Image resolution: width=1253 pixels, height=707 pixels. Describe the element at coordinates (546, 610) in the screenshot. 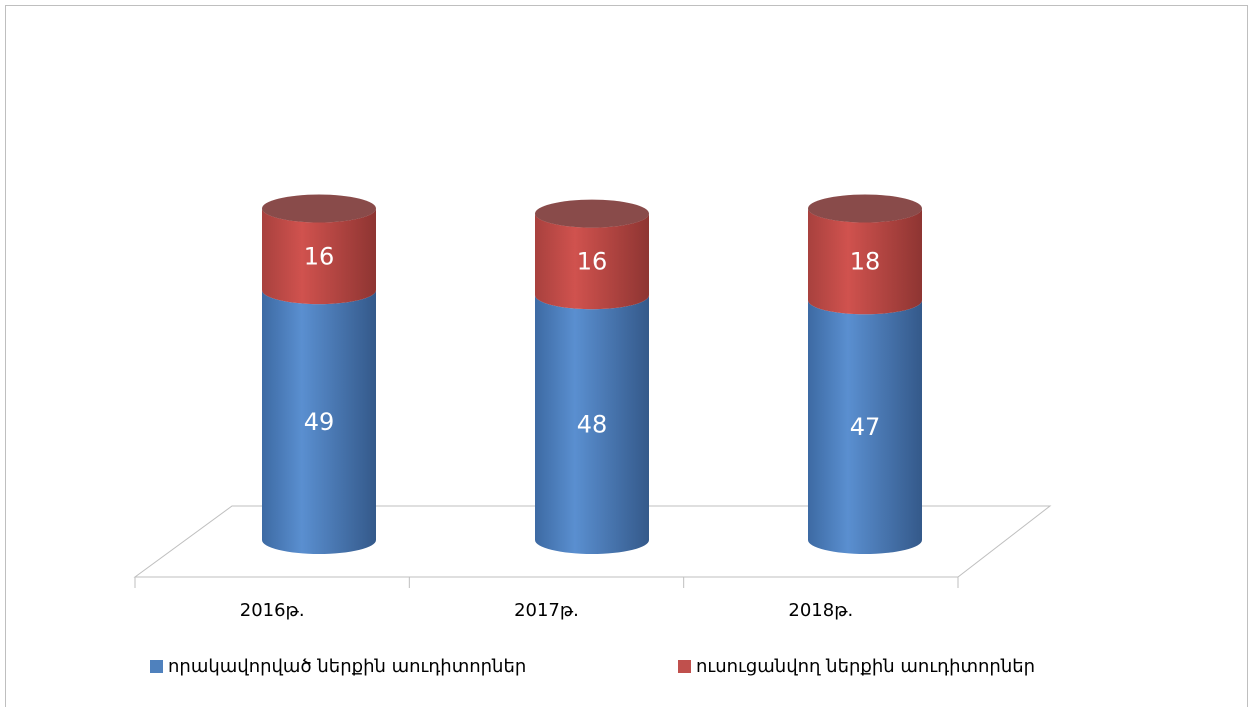

I see `x-tick-label: 2017թ.` at that location.